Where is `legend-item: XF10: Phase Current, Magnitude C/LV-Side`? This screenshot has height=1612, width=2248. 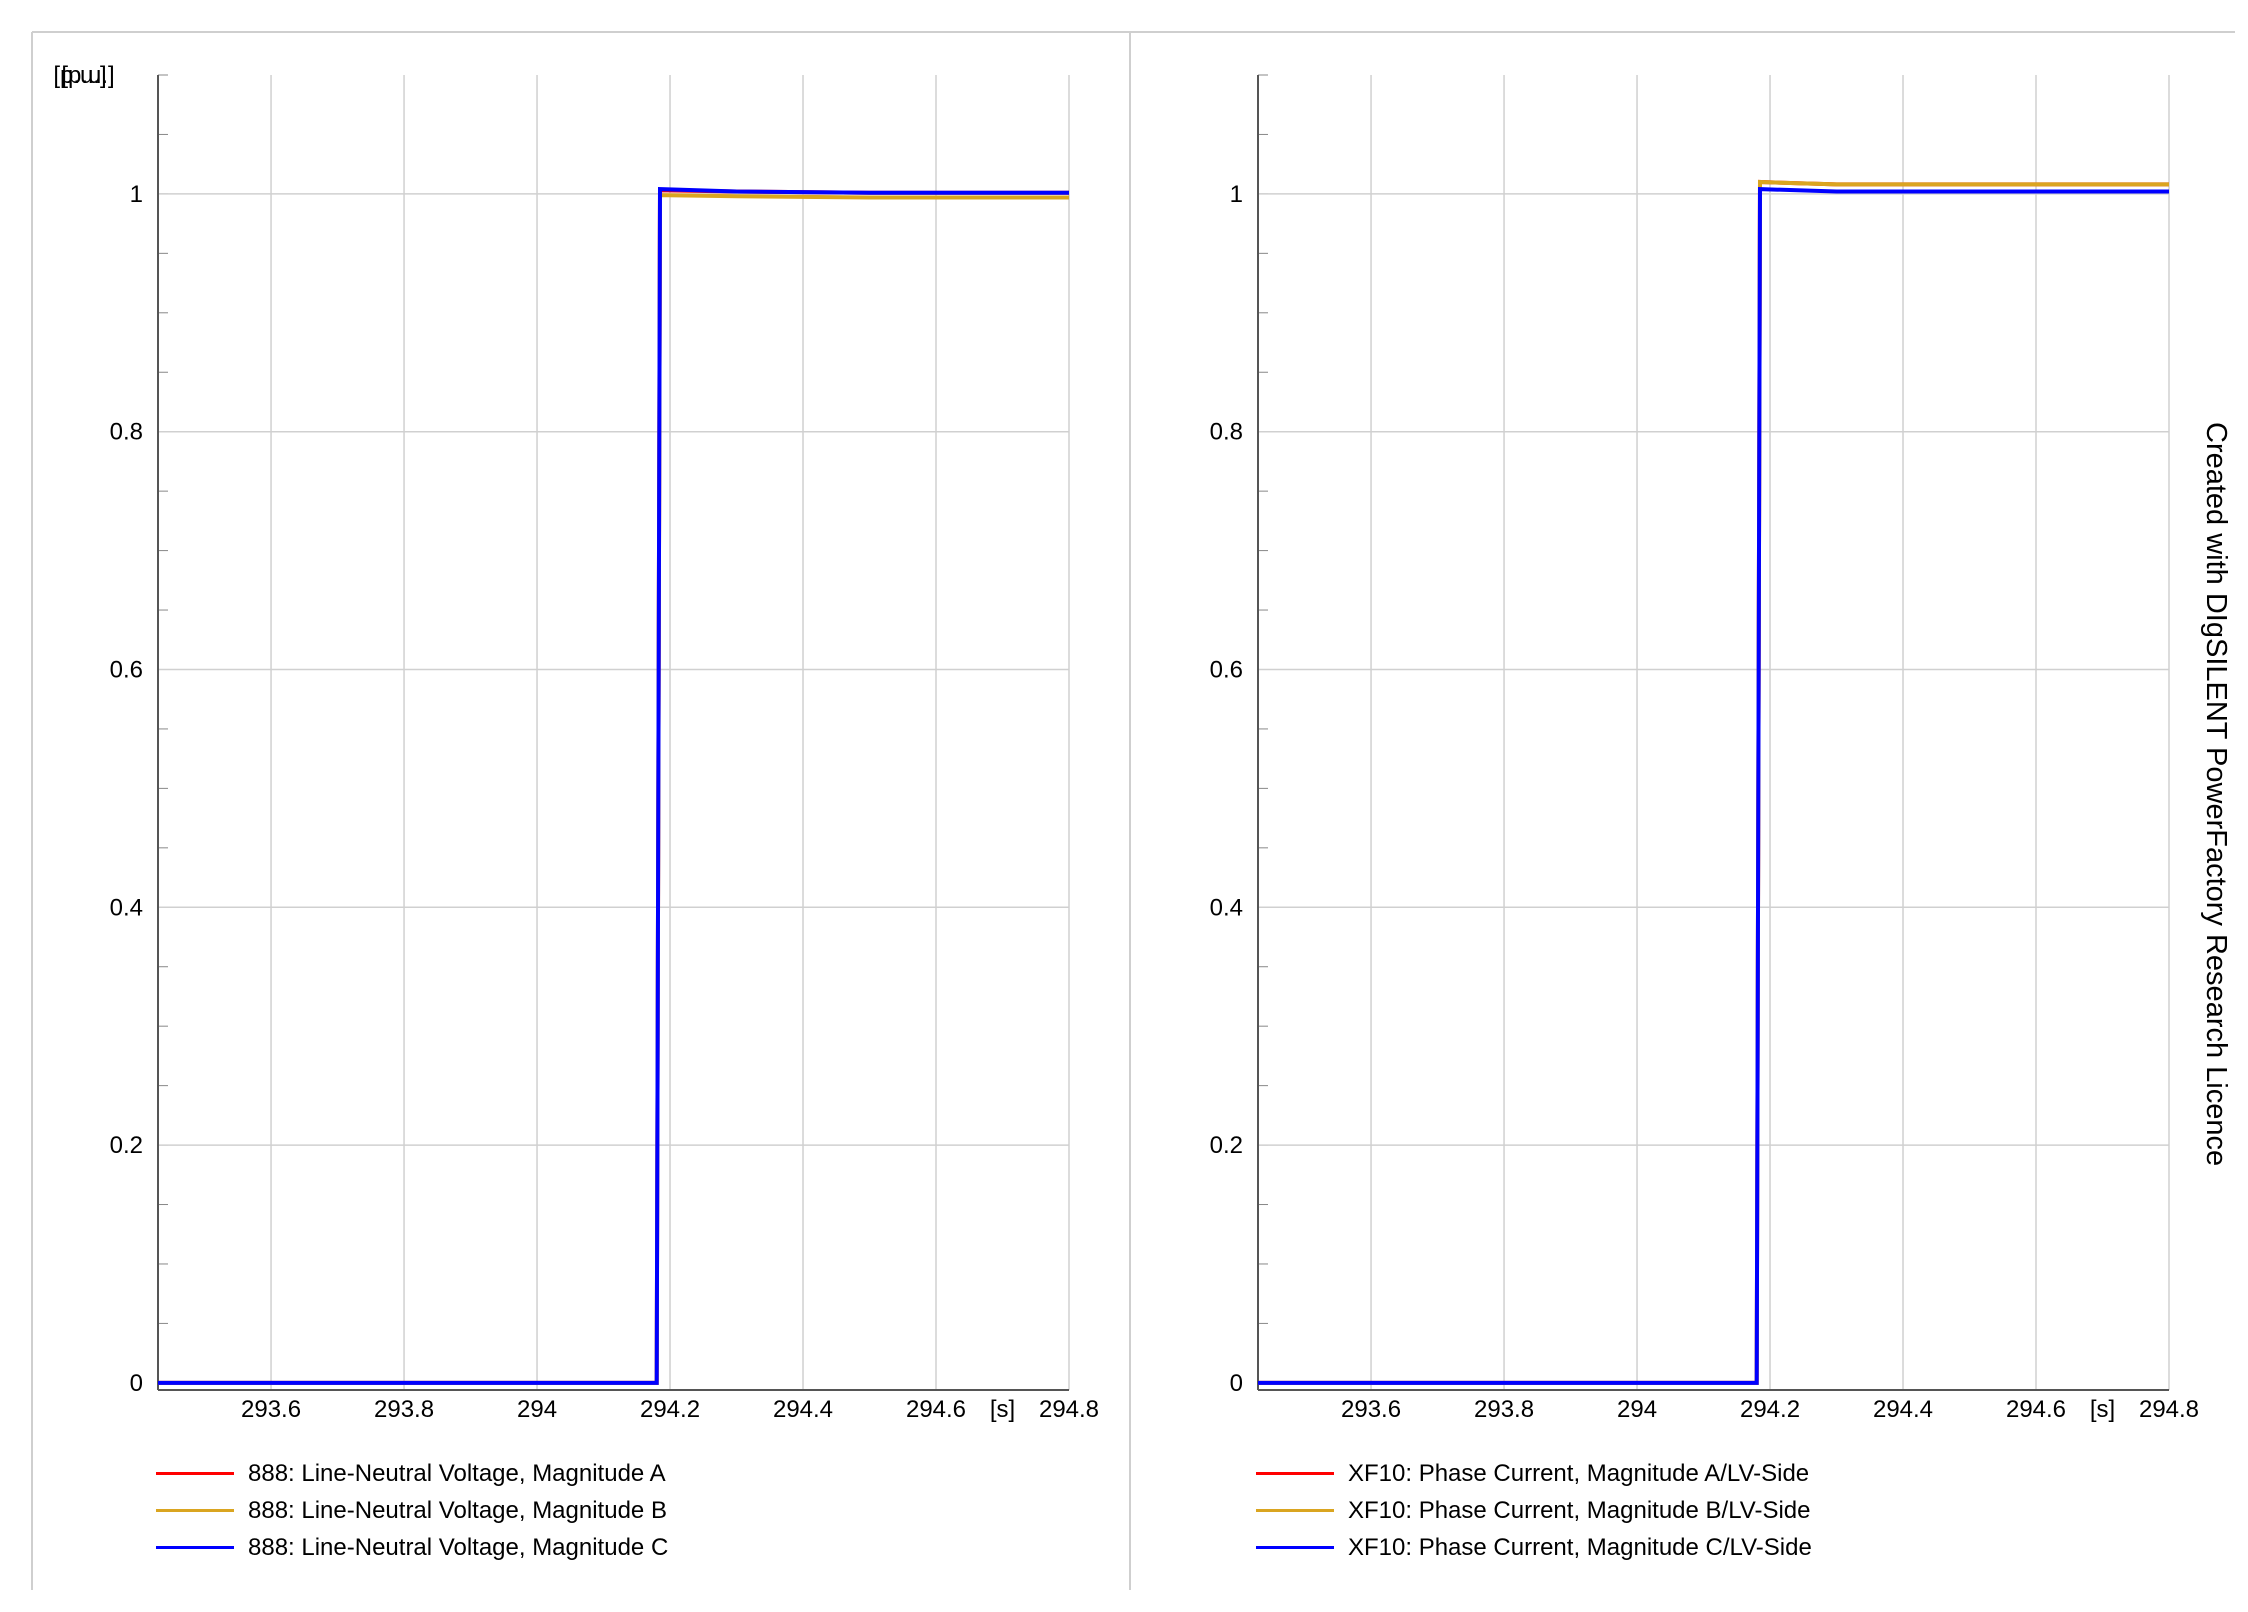 legend-item: XF10: Phase Current, Magnitude C/LV-Side is located at coordinates (1534, 1547).